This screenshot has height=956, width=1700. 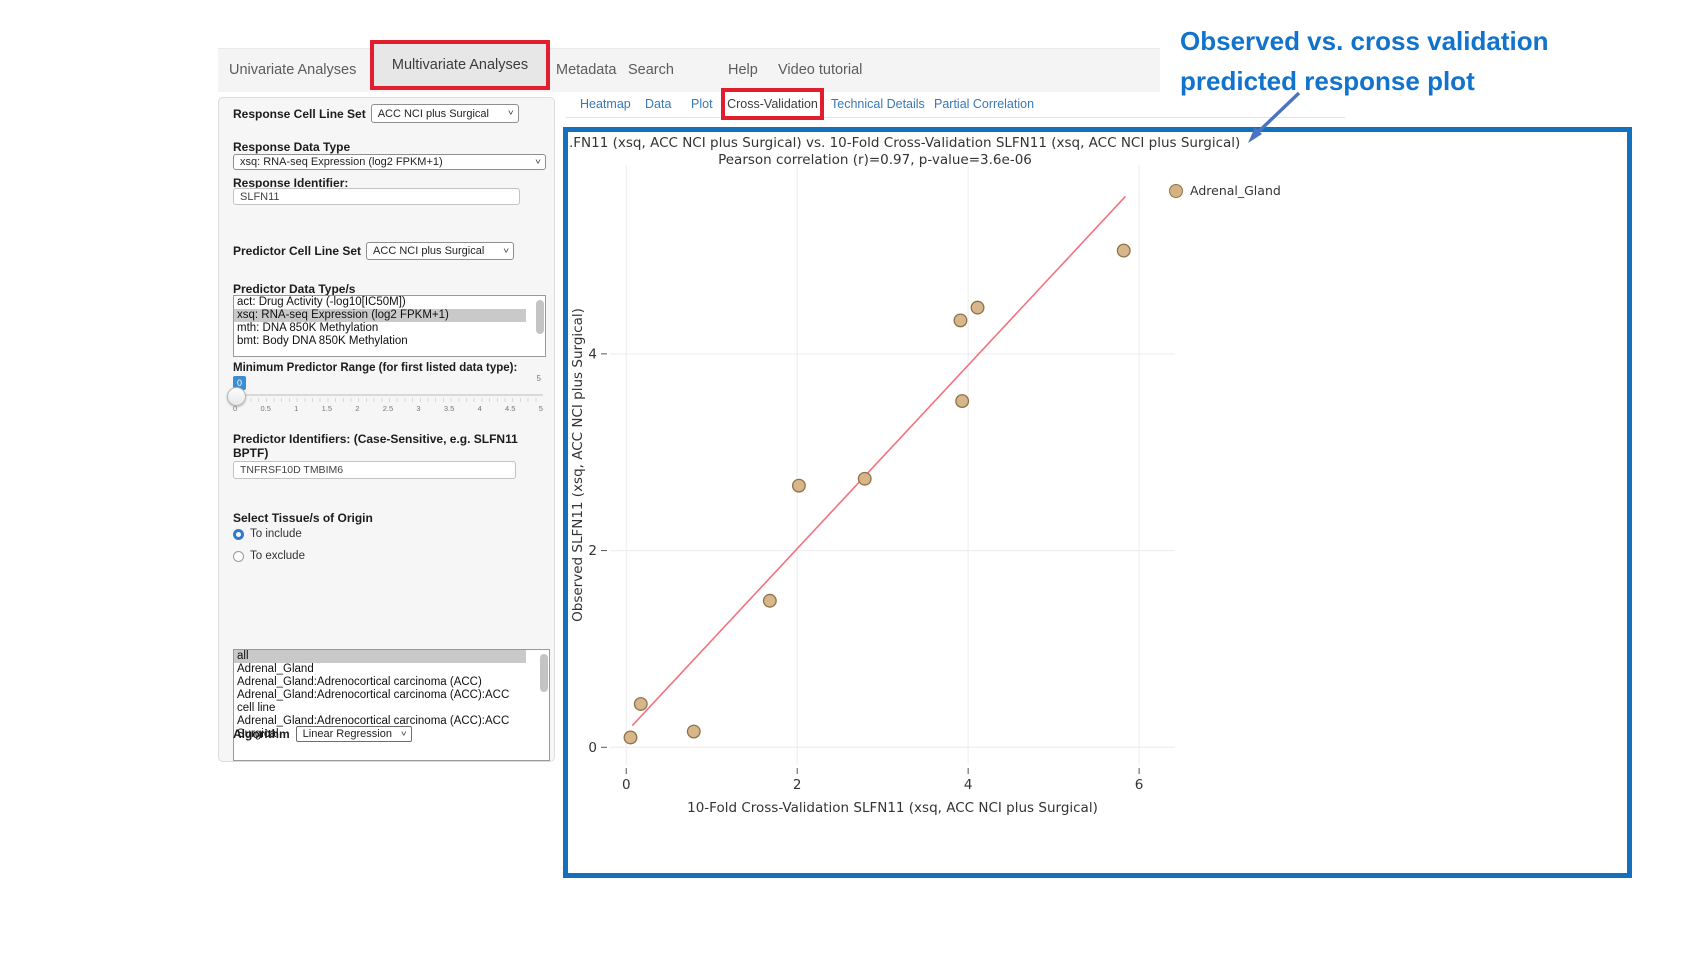 What do you see at coordinates (238, 534) in the screenshot?
I see `radio-selected-icon` at bounding box center [238, 534].